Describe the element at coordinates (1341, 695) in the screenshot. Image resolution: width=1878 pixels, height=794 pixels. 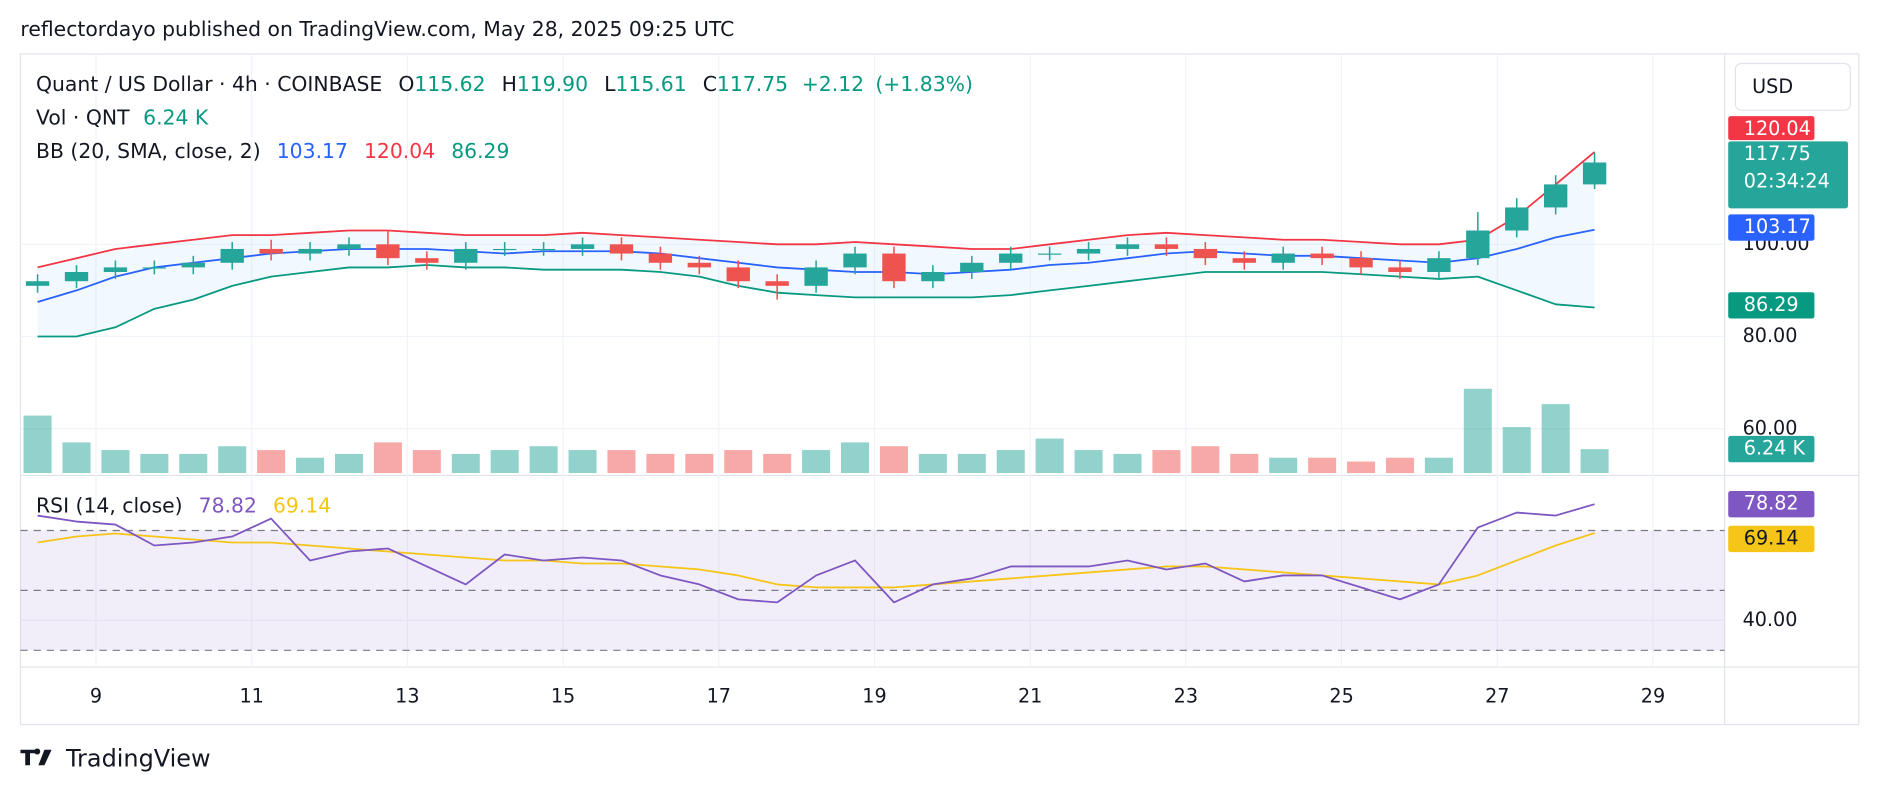
I see `x-tick-label: 25` at that location.